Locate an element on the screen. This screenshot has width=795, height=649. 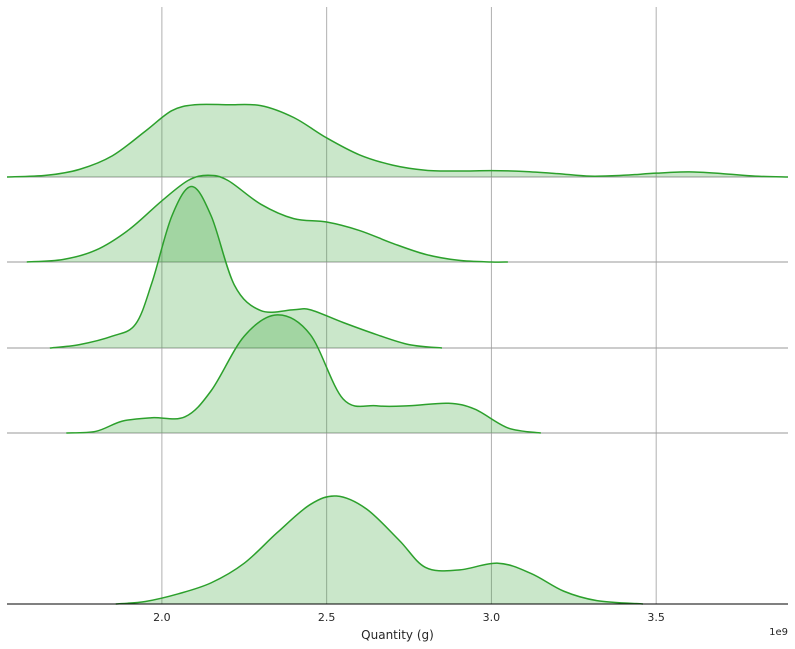
x-tick-labels: 2.0 2.5 3.0 3.5 is located at coordinates (409, 617).